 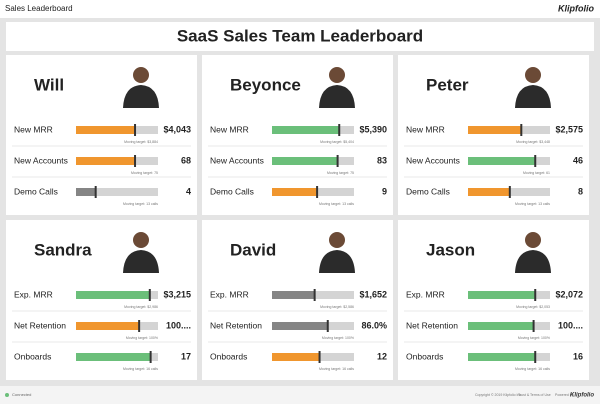 What do you see at coordinates (576, 8) in the screenshot?
I see `logo: Klipfolio` at bounding box center [576, 8].